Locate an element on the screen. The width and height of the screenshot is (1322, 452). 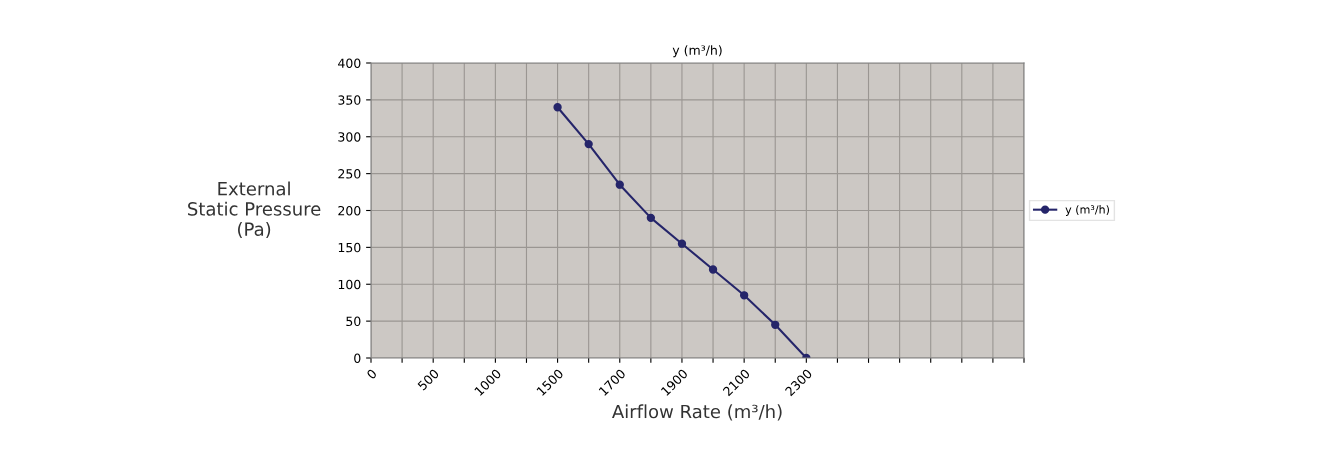
y-tick-label: 200 is located at coordinates (349, 210).